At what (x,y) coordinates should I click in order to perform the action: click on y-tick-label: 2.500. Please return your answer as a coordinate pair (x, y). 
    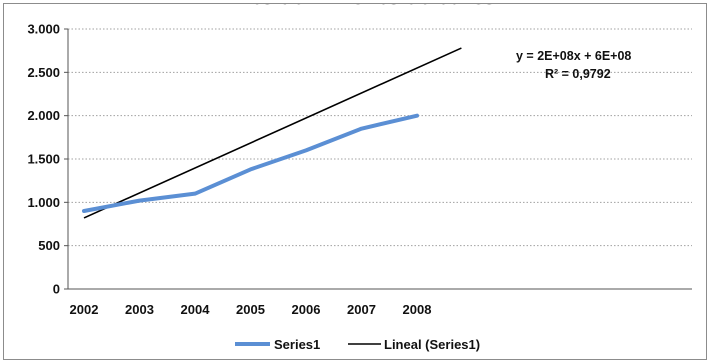
    Looking at the image, I should click on (43, 72).